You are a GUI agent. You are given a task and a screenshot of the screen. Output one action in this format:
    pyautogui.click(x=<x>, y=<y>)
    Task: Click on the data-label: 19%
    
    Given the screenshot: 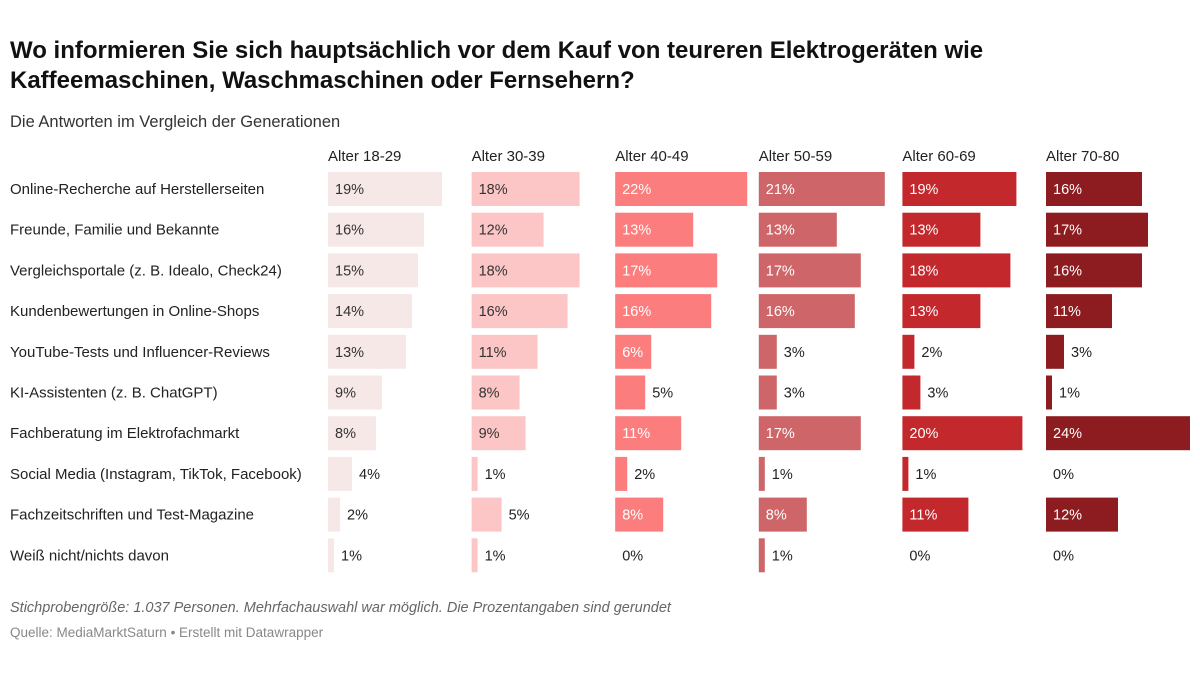 What is the action you would take?
    pyautogui.click(x=349, y=190)
    